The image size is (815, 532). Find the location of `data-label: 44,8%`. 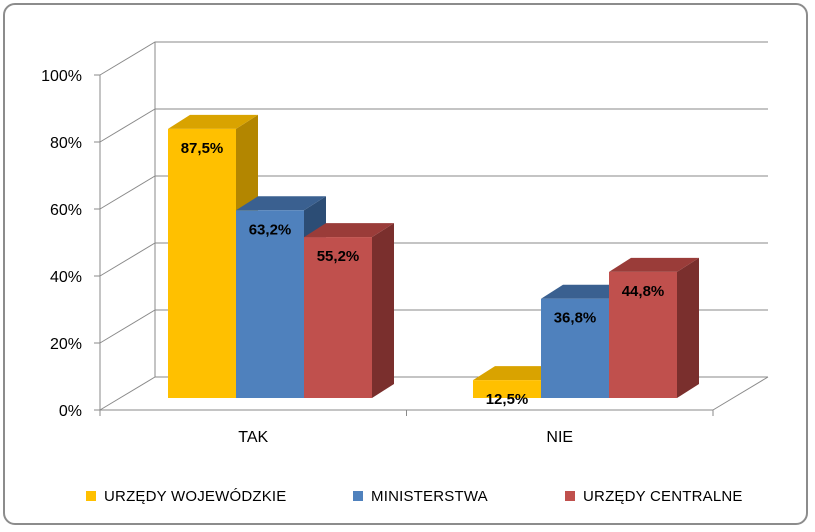

data-label: 44,8% is located at coordinates (643, 291).